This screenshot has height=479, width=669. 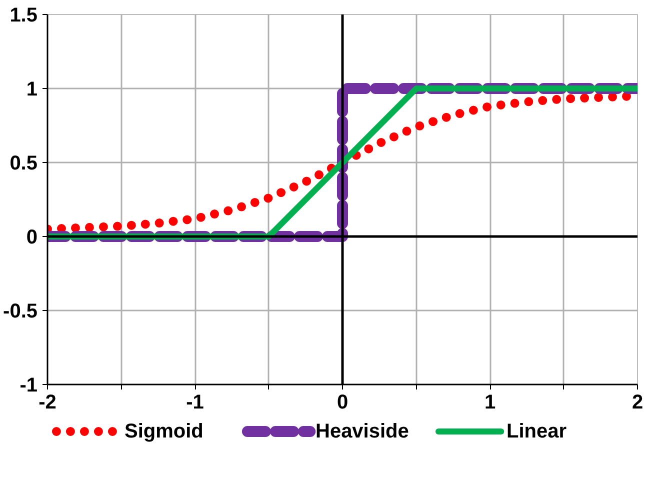 I want to click on x-tick-label: 0, so click(x=342, y=403).